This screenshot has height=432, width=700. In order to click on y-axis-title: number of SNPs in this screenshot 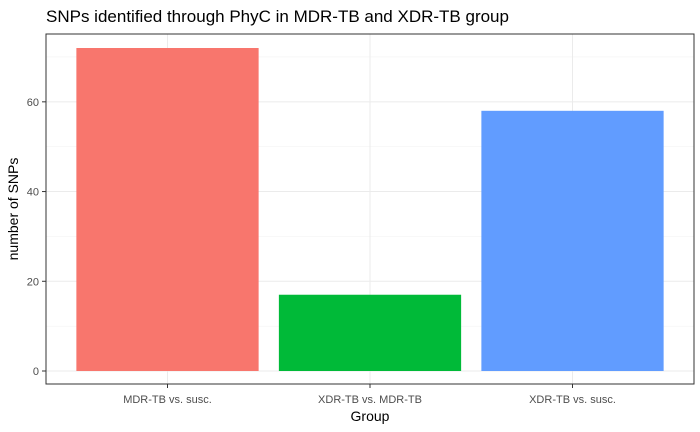, I will do `click(13, 209)`.